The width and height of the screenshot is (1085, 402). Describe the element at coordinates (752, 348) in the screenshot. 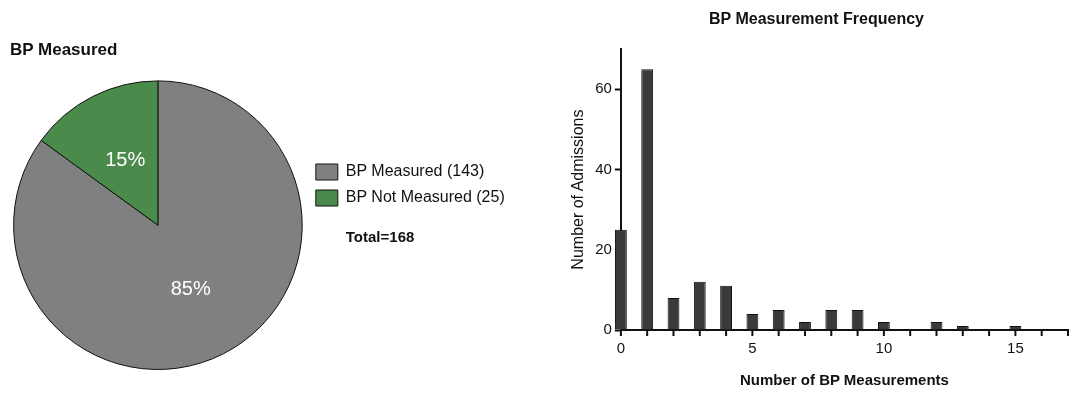

I see `x-tick-label: 5` at that location.